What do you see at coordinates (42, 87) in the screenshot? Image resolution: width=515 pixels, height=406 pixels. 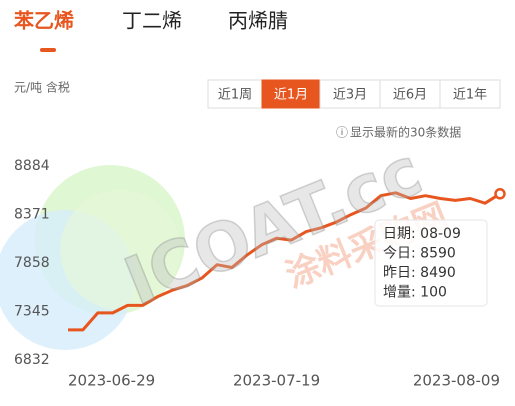 I see `unit-label: 元/吨 含税` at bounding box center [42, 87].